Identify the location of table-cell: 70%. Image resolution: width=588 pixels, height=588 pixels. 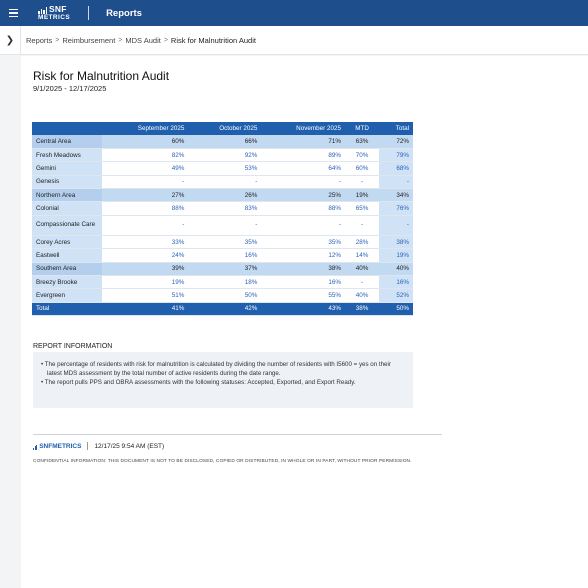
(362, 155).